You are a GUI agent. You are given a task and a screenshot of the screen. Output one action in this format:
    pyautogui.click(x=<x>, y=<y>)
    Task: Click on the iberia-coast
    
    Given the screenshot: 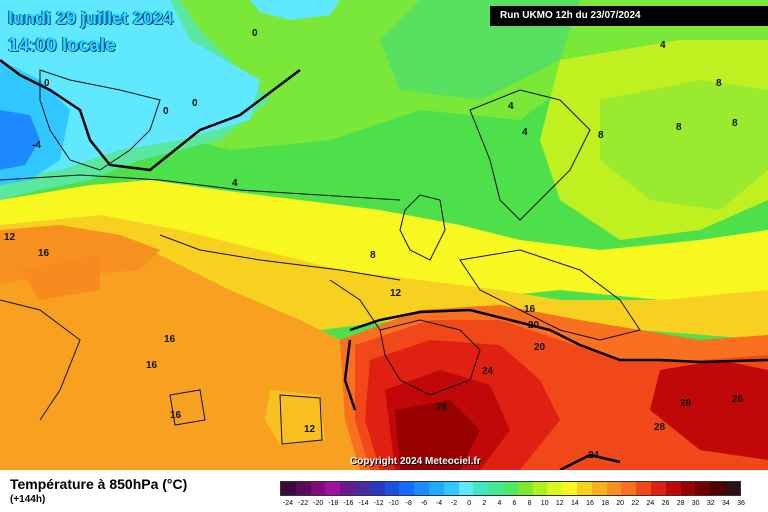 What is the action you would take?
    pyautogui.click(x=430, y=357)
    